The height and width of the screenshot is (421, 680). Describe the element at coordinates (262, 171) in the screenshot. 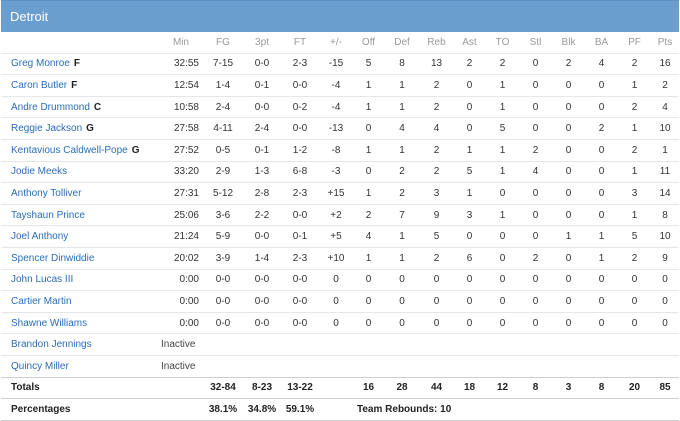

I see `stat-3pt: 1-3` at that location.